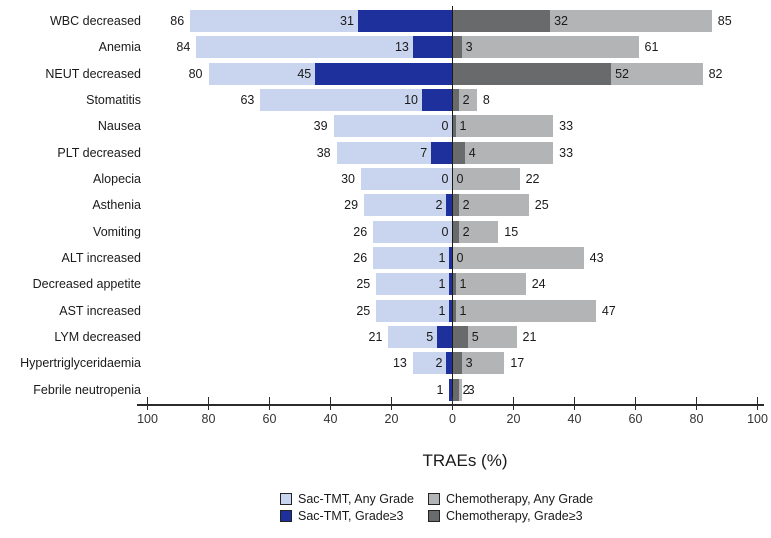  I want to click on value-label-sac-grade3: 10, so click(411, 99).